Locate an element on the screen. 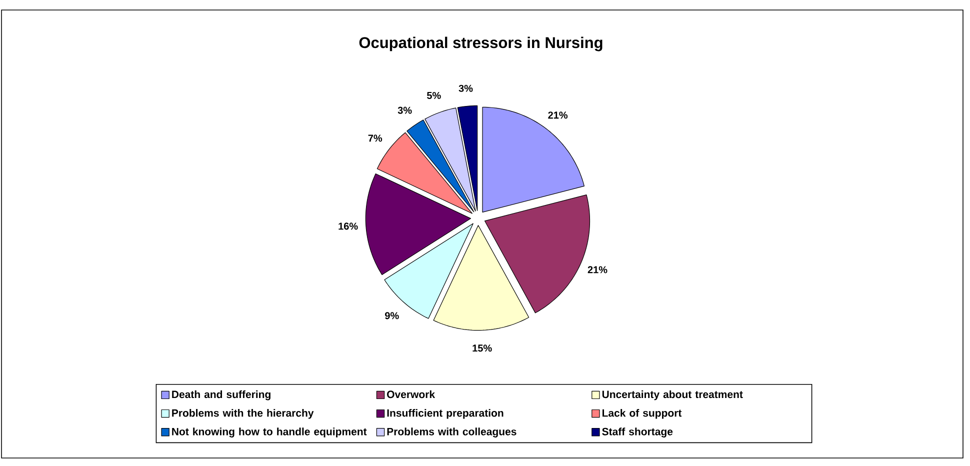  legend-label: Not knowing how to handle equipment is located at coordinates (269, 433).